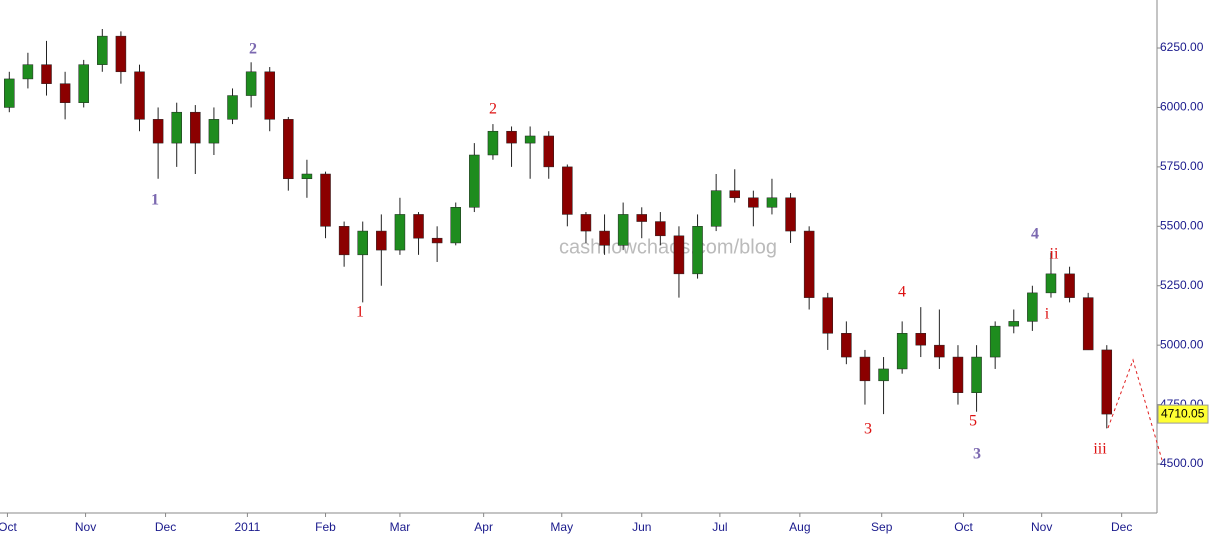  What do you see at coordinates (483, 527) in the screenshot?
I see `x-tick-label: Apr` at bounding box center [483, 527].